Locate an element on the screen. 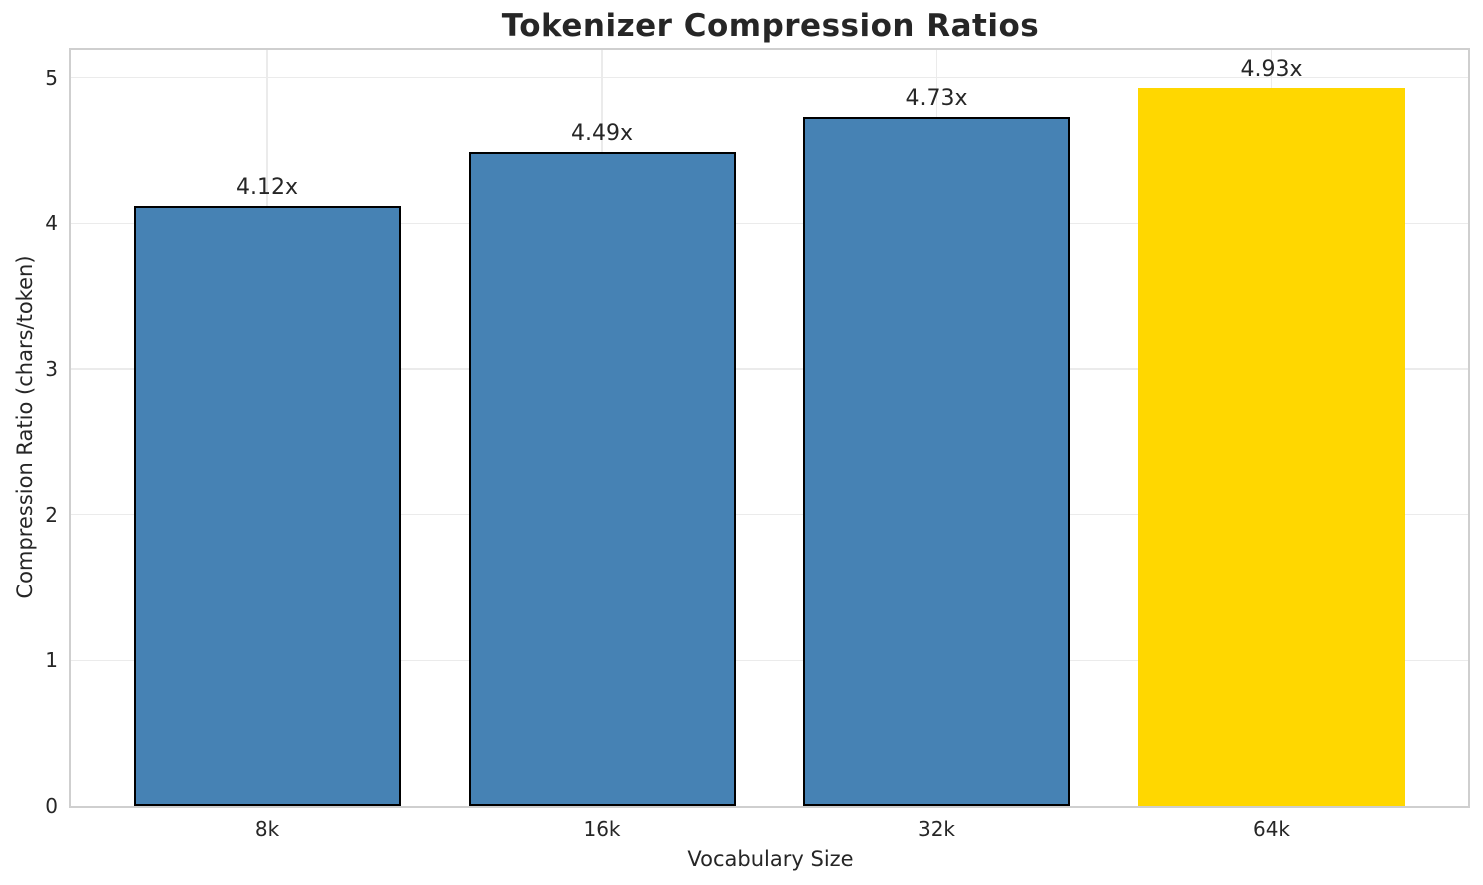 The image size is (1483, 885). x-tick-label: 64k is located at coordinates (1271, 829).